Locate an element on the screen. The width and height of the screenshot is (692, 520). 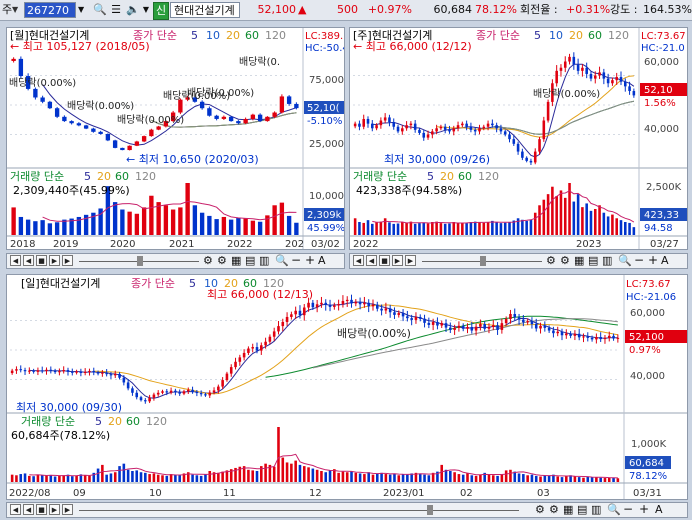
history-list-icon: ☰ is located at coordinates (116, 9).